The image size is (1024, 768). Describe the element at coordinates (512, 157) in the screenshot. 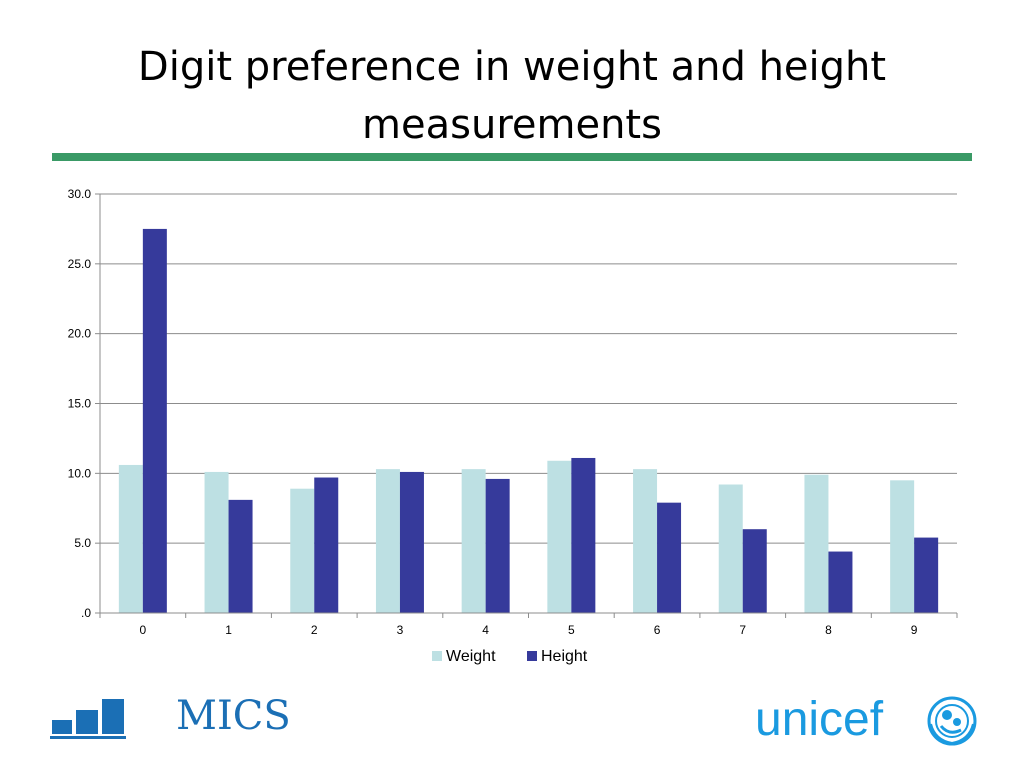

I see `title-divider` at that location.